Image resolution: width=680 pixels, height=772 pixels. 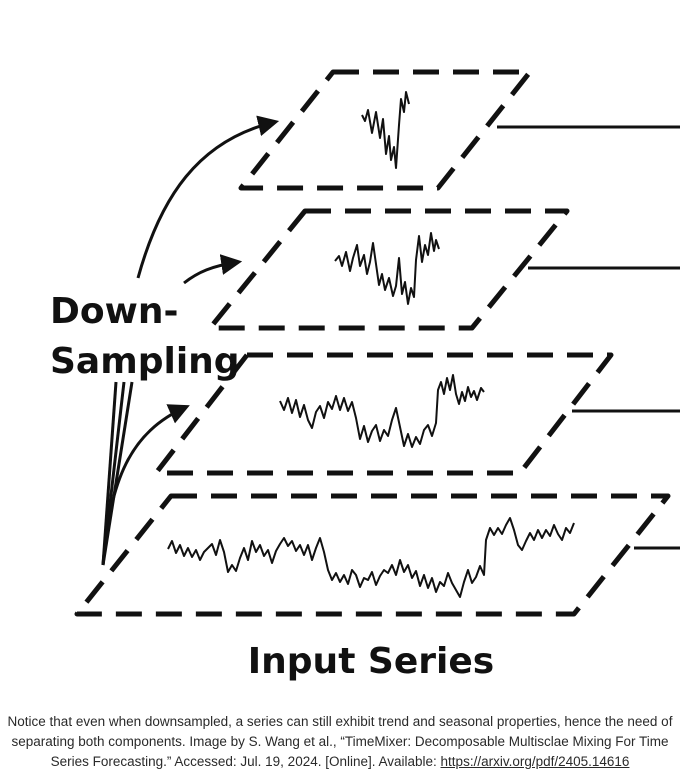 What do you see at coordinates (535, 761) in the screenshot?
I see `caption-source-link: https://arxiv.org/pdf/2405.14616` at bounding box center [535, 761].